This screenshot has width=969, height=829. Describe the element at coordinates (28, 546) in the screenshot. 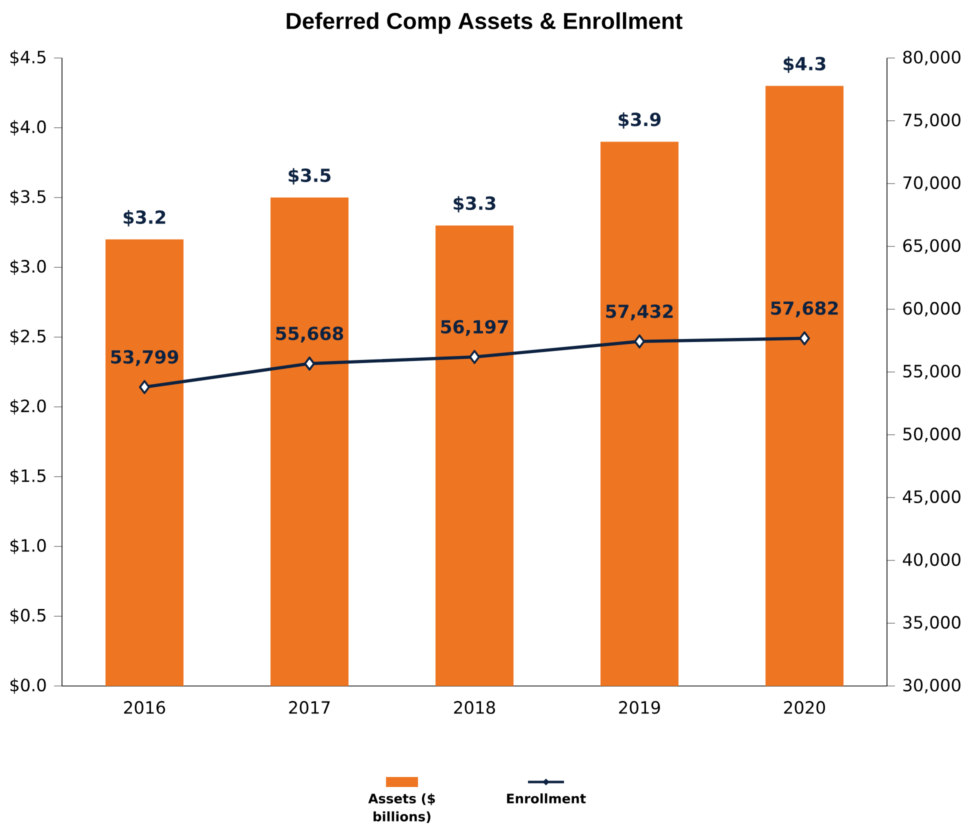

I see `y-tick-label: $1.0` at that location.